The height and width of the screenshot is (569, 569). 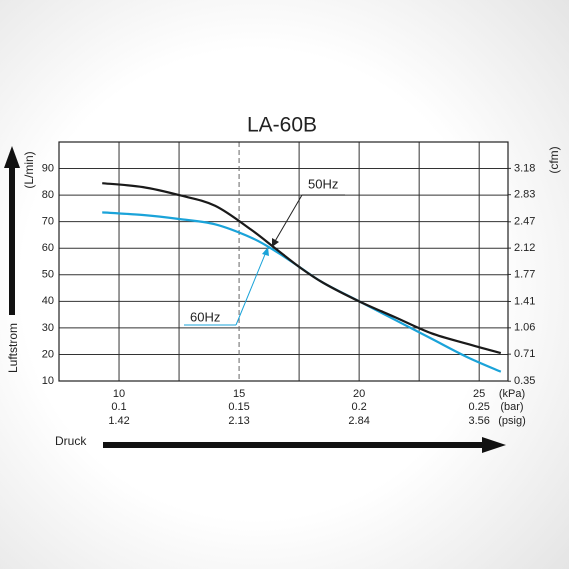 I want to click on y-tick-label: 60, so click(x=48, y=248).